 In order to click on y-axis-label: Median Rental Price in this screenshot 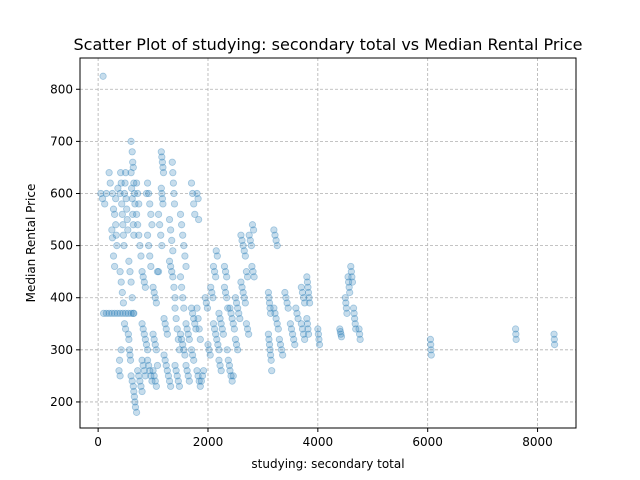, I will do `click(31, 243)`.